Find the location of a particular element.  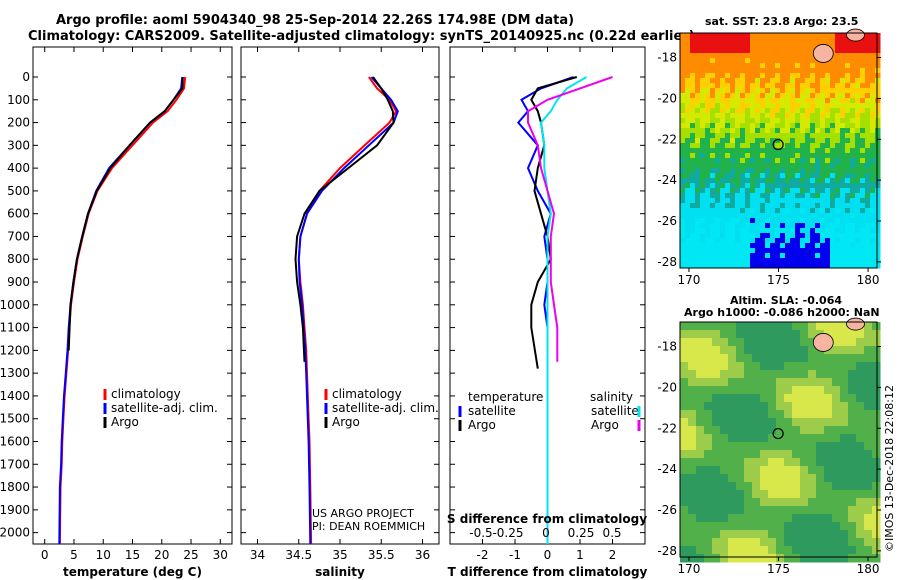

temperature-xtick-label: 15 is located at coordinates (132, 555).